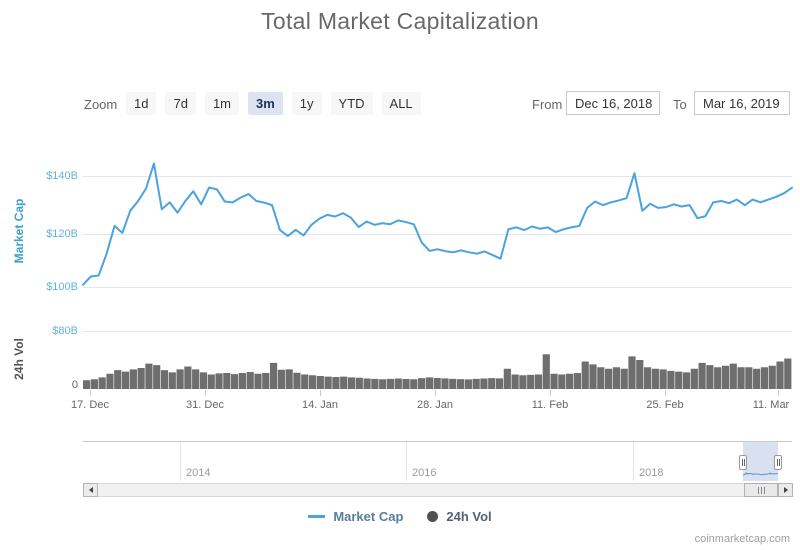 This screenshot has width=800, height=550. What do you see at coordinates (101, 104) in the screenshot?
I see `zoom-label: Zoom` at bounding box center [101, 104].